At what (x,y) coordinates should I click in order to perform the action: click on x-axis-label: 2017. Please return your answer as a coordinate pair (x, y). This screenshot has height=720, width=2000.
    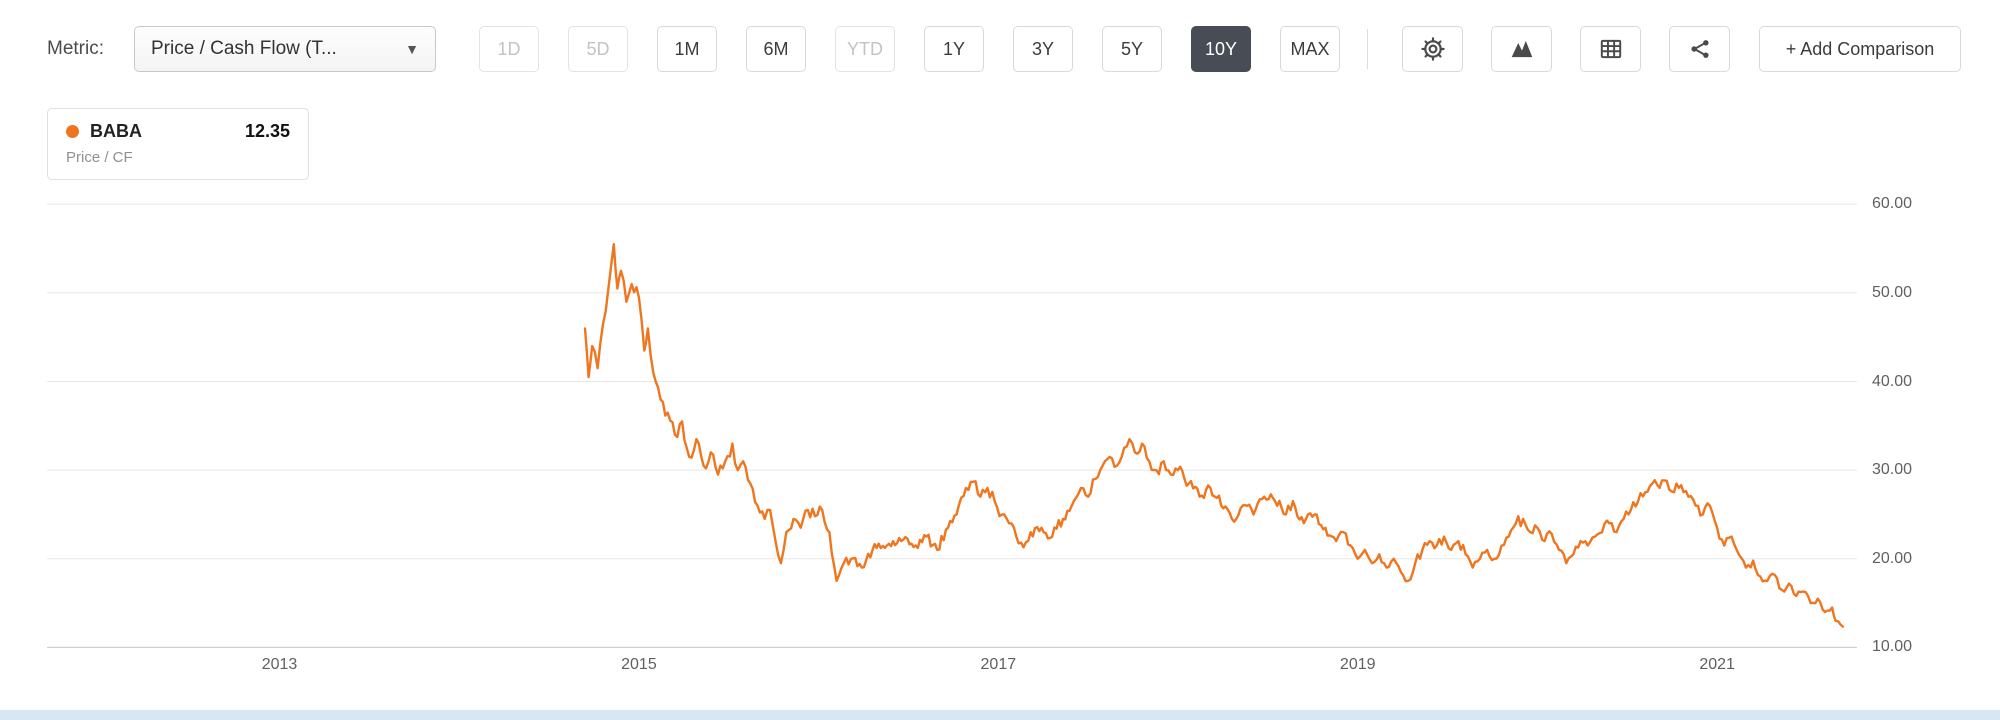
    Looking at the image, I should click on (998, 664).